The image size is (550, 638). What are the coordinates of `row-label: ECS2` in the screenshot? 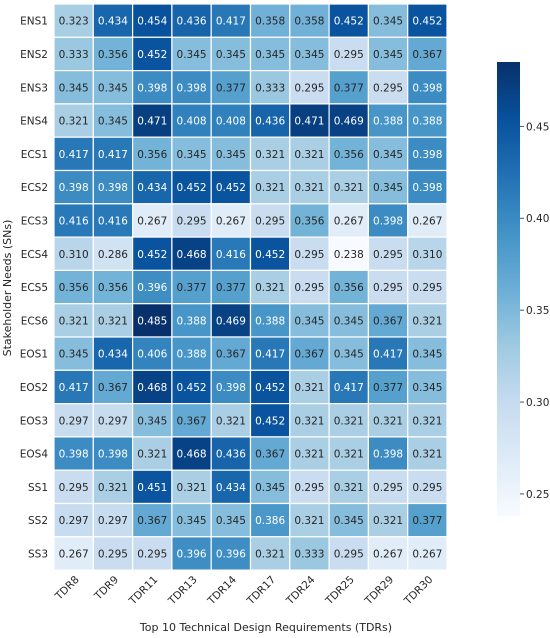 It's located at (34, 188).